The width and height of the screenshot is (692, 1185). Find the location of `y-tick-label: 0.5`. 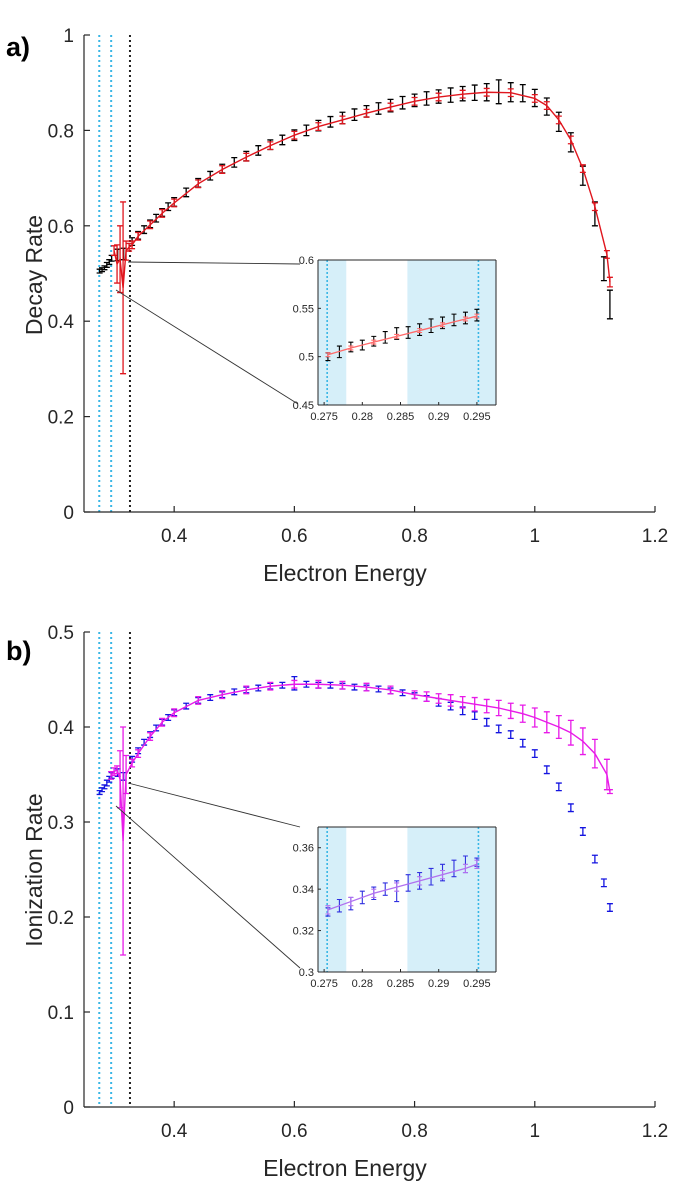

y-tick-label: 0.5 is located at coordinates (61, 633).